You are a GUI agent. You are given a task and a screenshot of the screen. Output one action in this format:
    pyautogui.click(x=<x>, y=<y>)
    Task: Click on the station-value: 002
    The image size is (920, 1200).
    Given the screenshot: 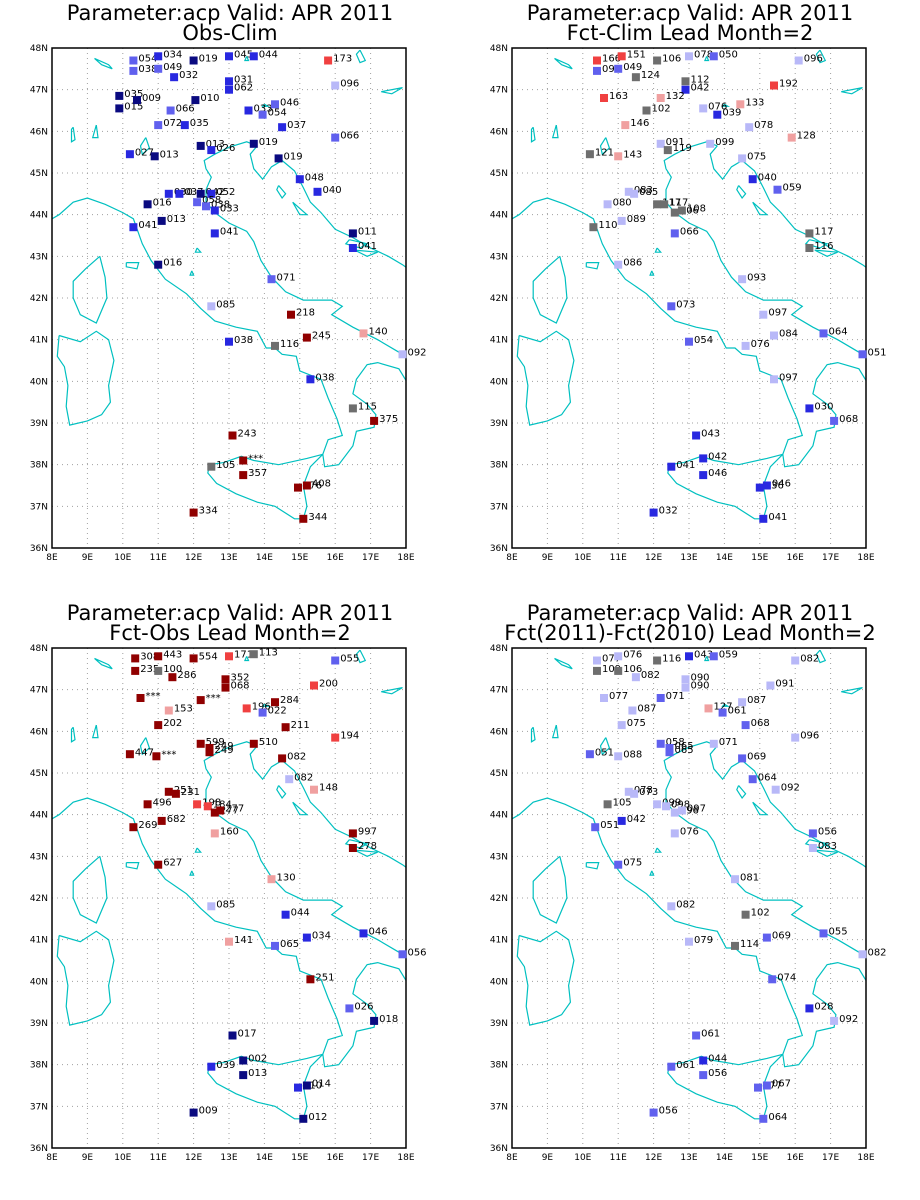 What is the action you would take?
    pyautogui.click(x=257, y=1059)
    